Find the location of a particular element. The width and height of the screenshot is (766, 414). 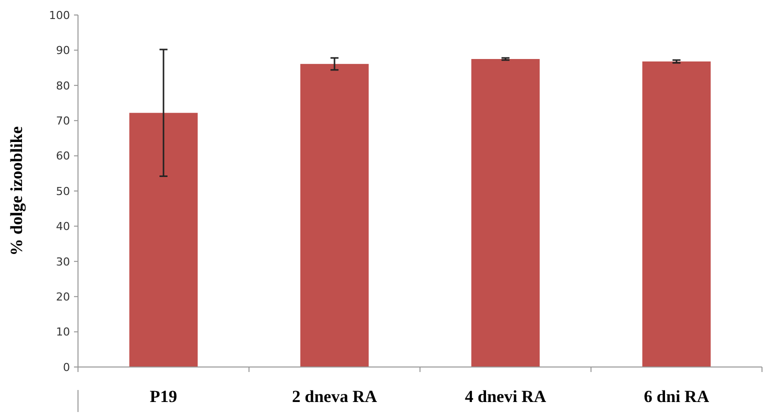

y-tick-label: 80 is located at coordinates (63, 85).